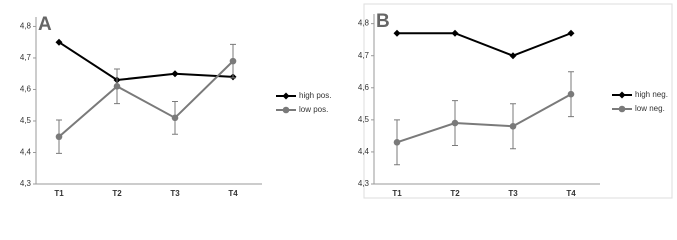 This screenshot has width=677, height=240. Describe the element at coordinates (650, 108) in the screenshot. I see `legend-label: low neg.` at that location.